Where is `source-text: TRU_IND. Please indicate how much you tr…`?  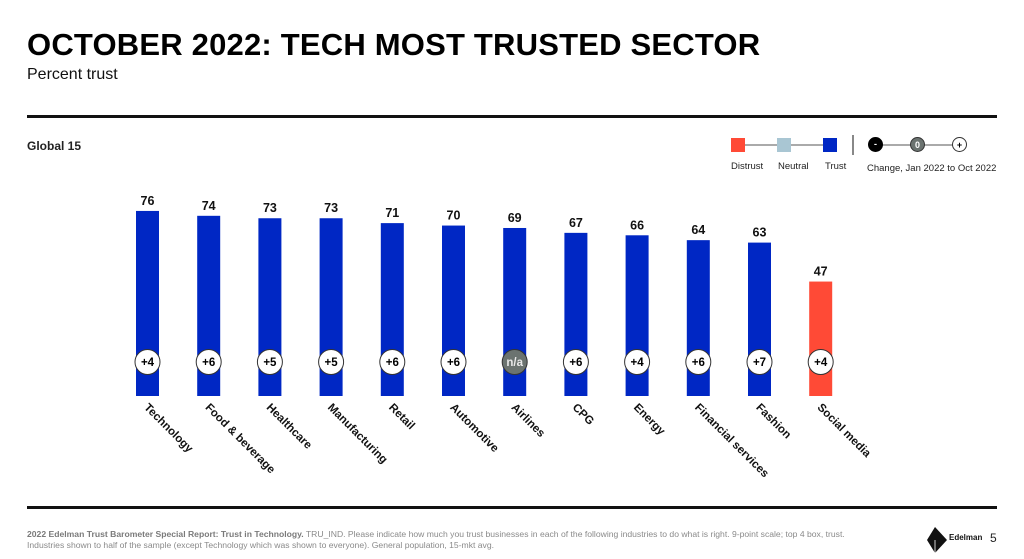
source-text: TRU_IND. Please indicate how much you tr… is located at coordinates (436, 539).